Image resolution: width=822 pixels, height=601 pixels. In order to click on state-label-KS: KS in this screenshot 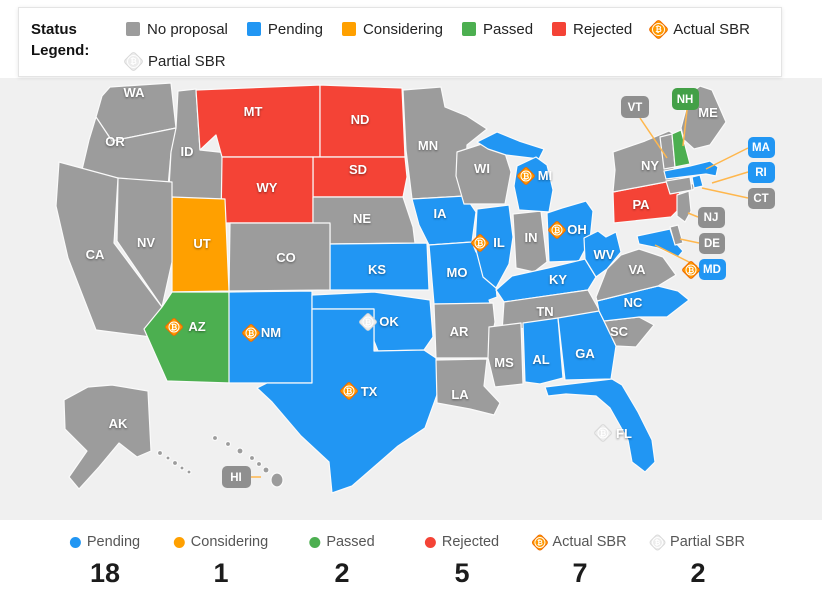, I will do `click(377, 269)`.